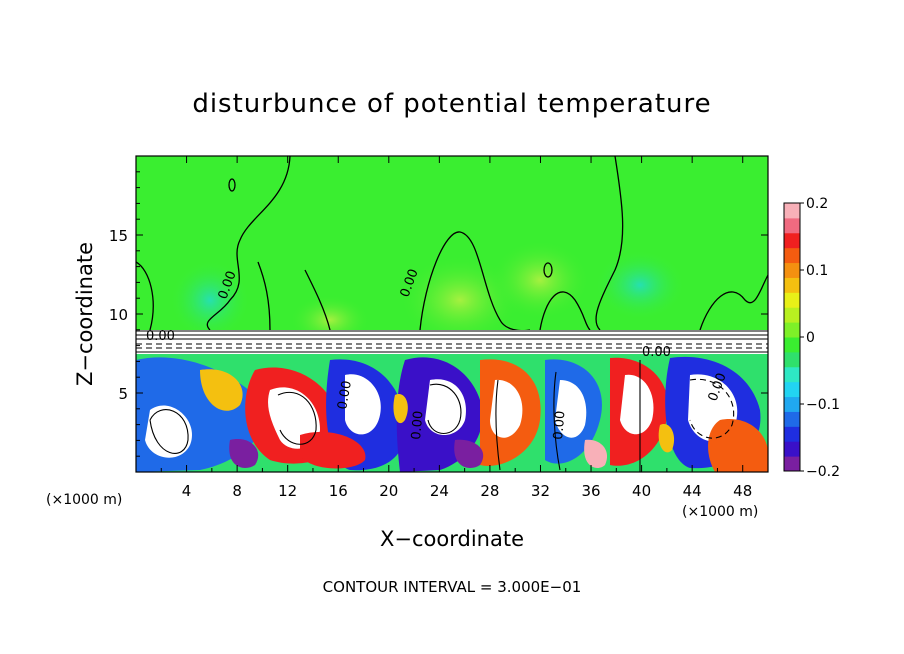 The width and height of the screenshot is (904, 654). I want to click on x-tick-label: 20, so click(388, 491).